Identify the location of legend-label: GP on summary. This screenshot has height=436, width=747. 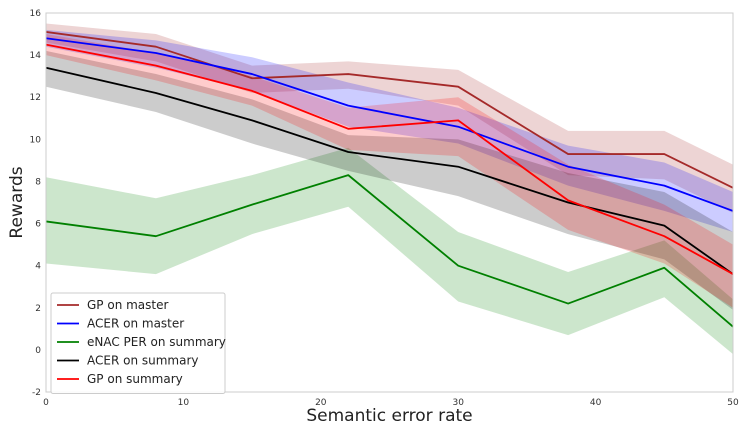
(135, 379).